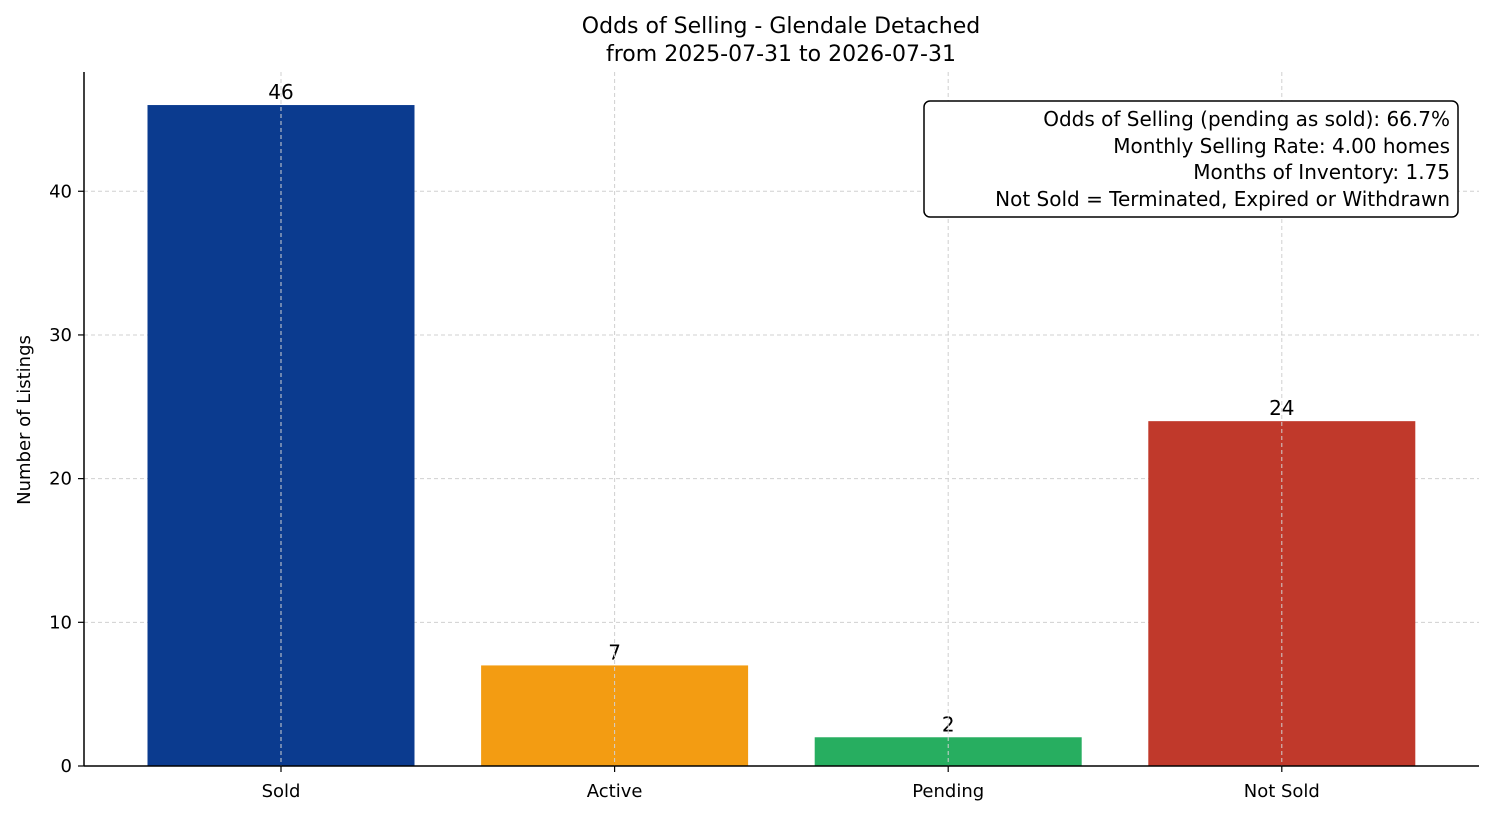  I want to click on x-tick-label: Not Sold, so click(1282, 791).